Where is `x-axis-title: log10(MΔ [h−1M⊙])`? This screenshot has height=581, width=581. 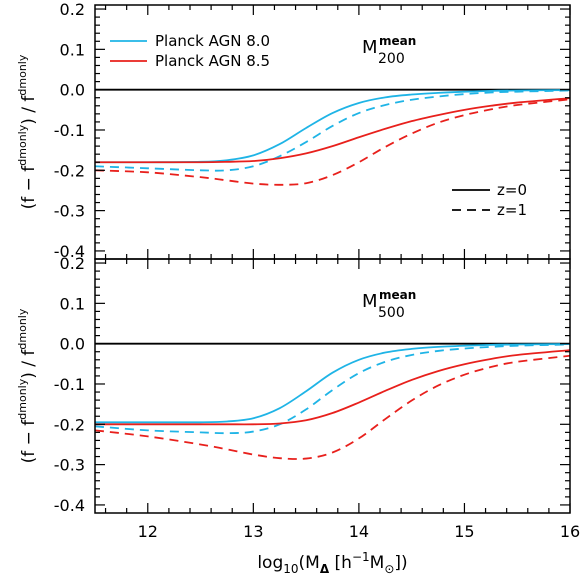
x-axis-title: log10(MΔ [h−1M⊙]) is located at coordinates (332, 563).